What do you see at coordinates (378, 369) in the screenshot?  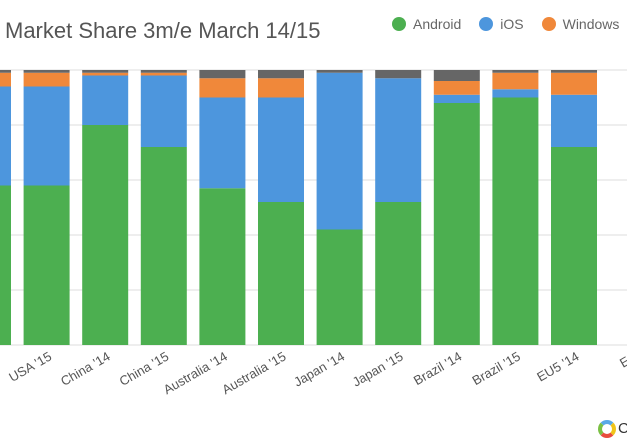 I see `x-tick-label-7: Japan '15` at bounding box center [378, 369].